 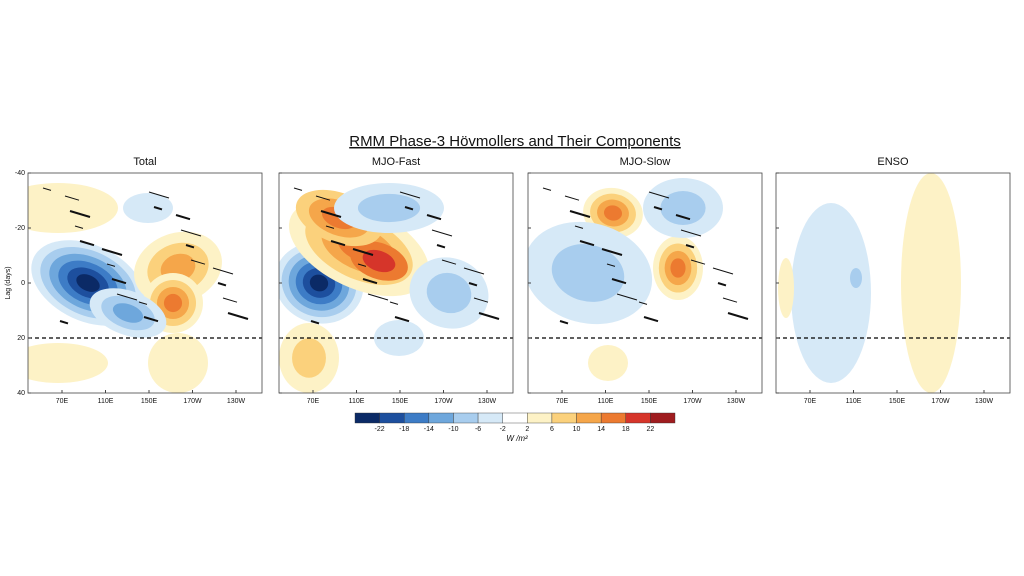 What do you see at coordinates (404, 429) in the screenshot?
I see `colorbar-label: -18` at bounding box center [404, 429].